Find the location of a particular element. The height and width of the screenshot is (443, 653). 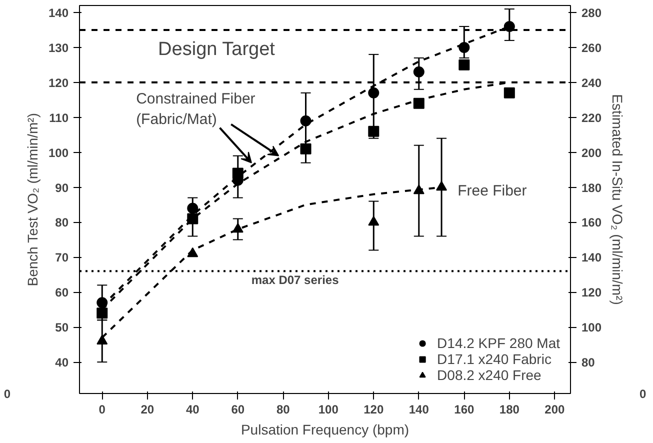

legend-label: D08.2 x240 Free is located at coordinates (489, 375).